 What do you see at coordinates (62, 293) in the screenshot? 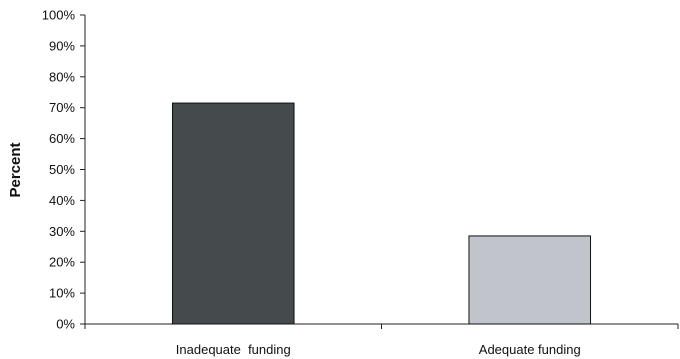
I see `y-tick-label: 10%` at bounding box center [62, 293].